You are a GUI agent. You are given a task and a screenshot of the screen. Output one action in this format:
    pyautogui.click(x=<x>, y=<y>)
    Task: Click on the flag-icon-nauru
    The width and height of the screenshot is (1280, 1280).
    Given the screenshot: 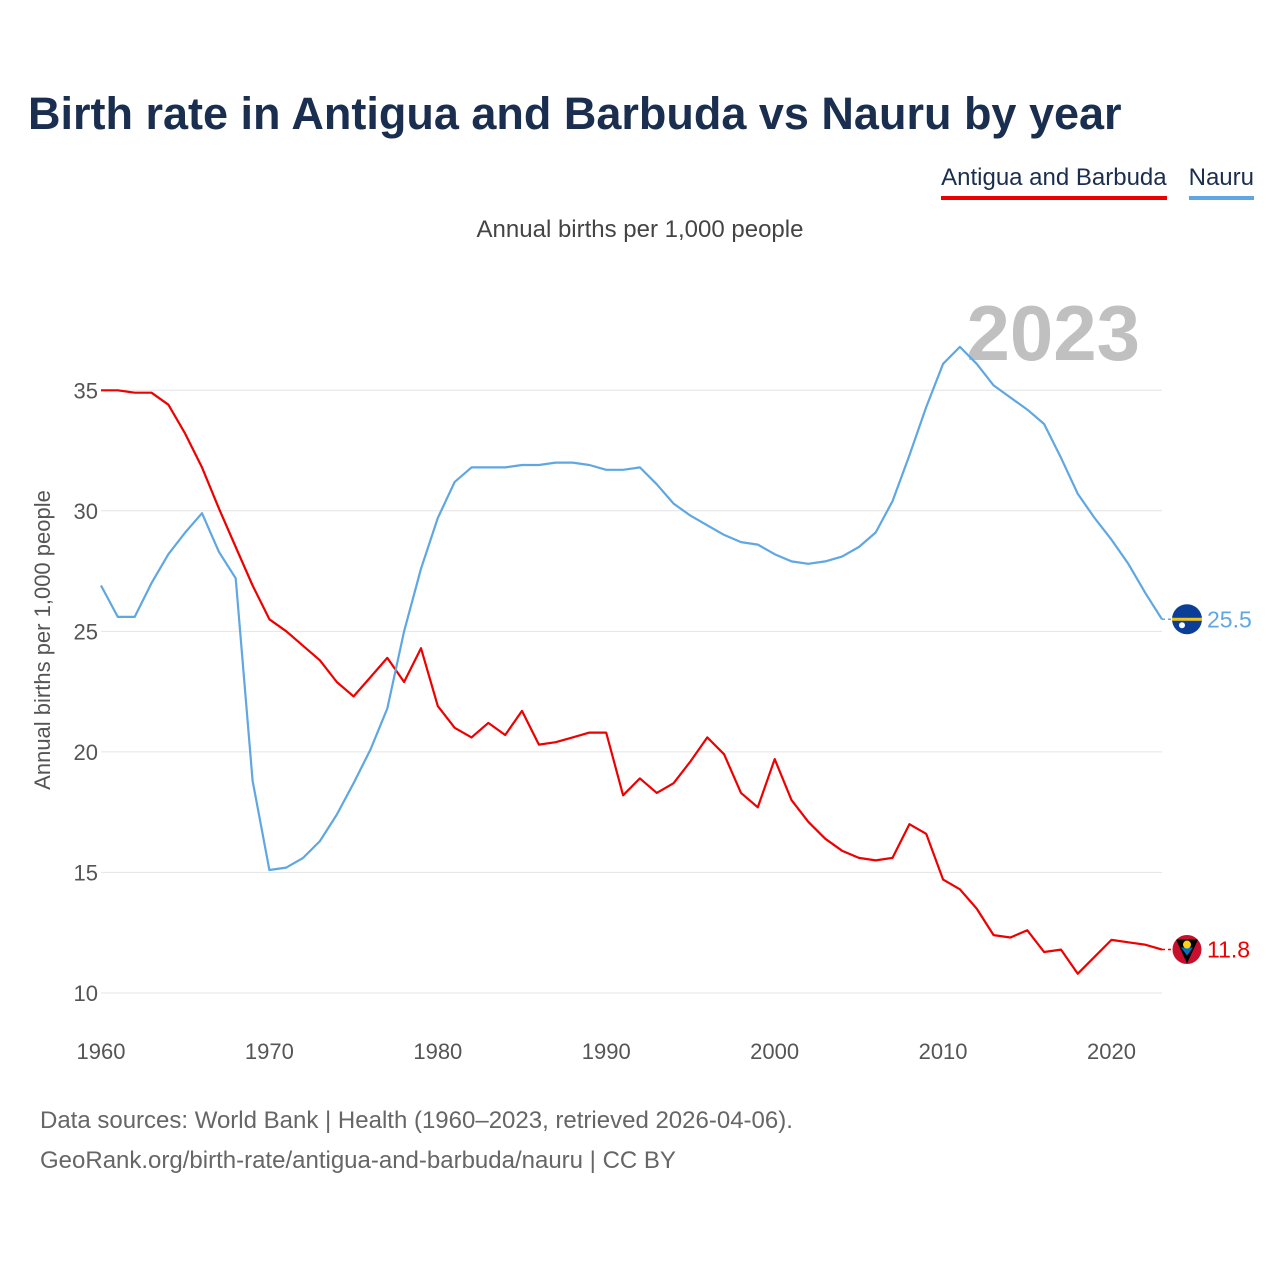 What is the action you would take?
    pyautogui.click(x=1187, y=619)
    